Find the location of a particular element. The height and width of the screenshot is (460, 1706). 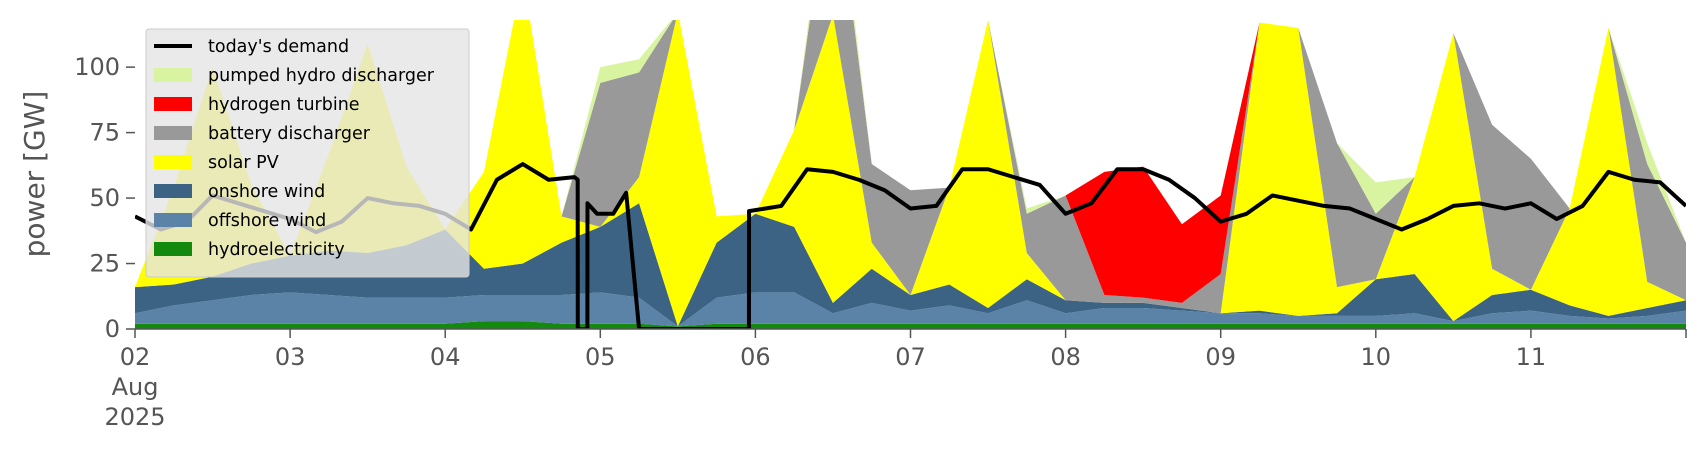

legend-item-battery-discharger: battery discharger is located at coordinates (262, 134).